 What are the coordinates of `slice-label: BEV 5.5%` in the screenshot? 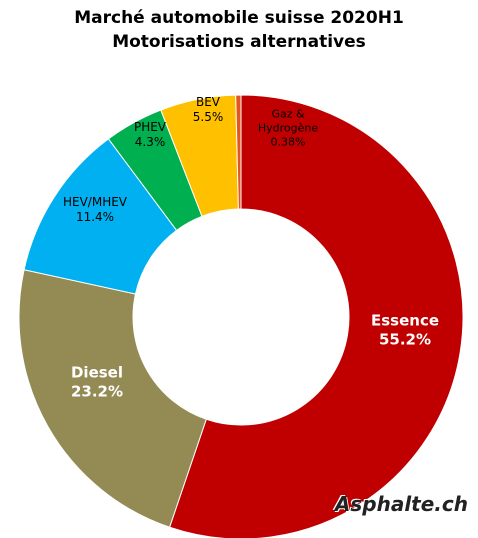 It's located at (208, 110).